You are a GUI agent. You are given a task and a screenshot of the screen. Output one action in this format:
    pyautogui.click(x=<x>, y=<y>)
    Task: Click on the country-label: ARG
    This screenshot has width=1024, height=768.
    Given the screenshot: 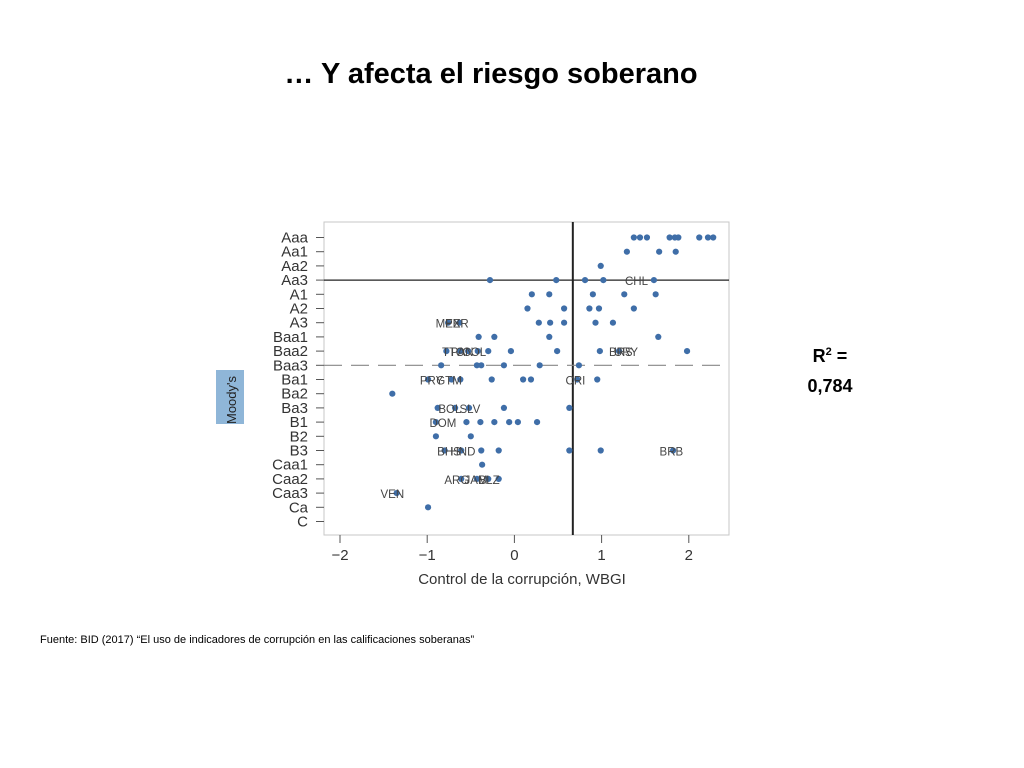 What is the action you would take?
    pyautogui.click(x=456, y=481)
    